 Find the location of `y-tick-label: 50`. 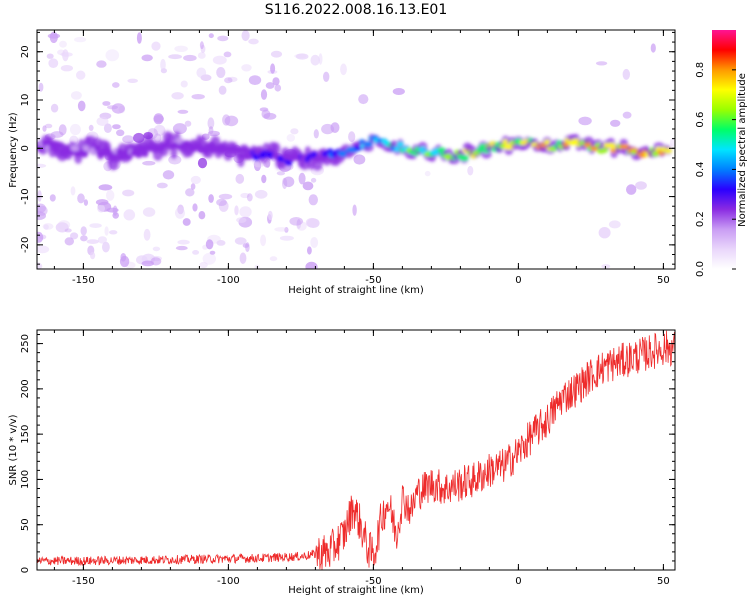

y-tick-label: 50 is located at coordinates (25, 524).